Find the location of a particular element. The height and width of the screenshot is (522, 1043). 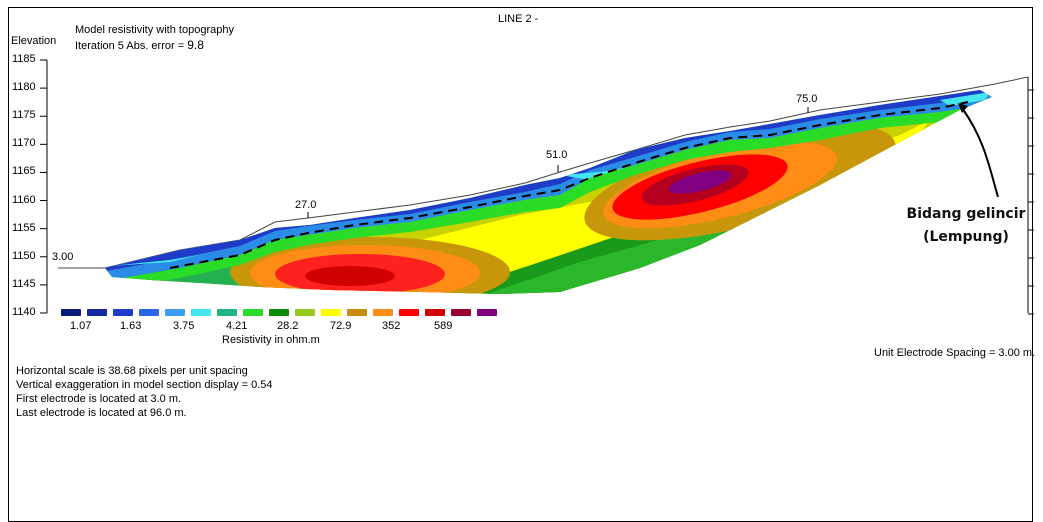

contour-purple-right is located at coordinates (700, 182).